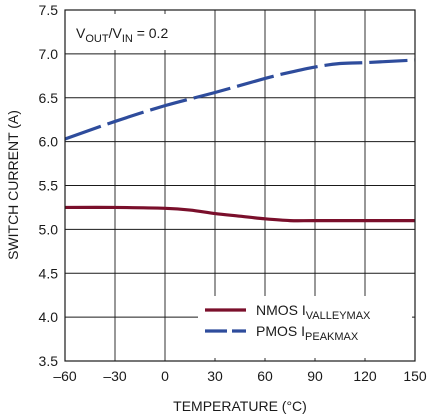 The width and height of the screenshot is (431, 419). What do you see at coordinates (265, 376) in the screenshot?
I see `x-tick-label: 60` at bounding box center [265, 376].